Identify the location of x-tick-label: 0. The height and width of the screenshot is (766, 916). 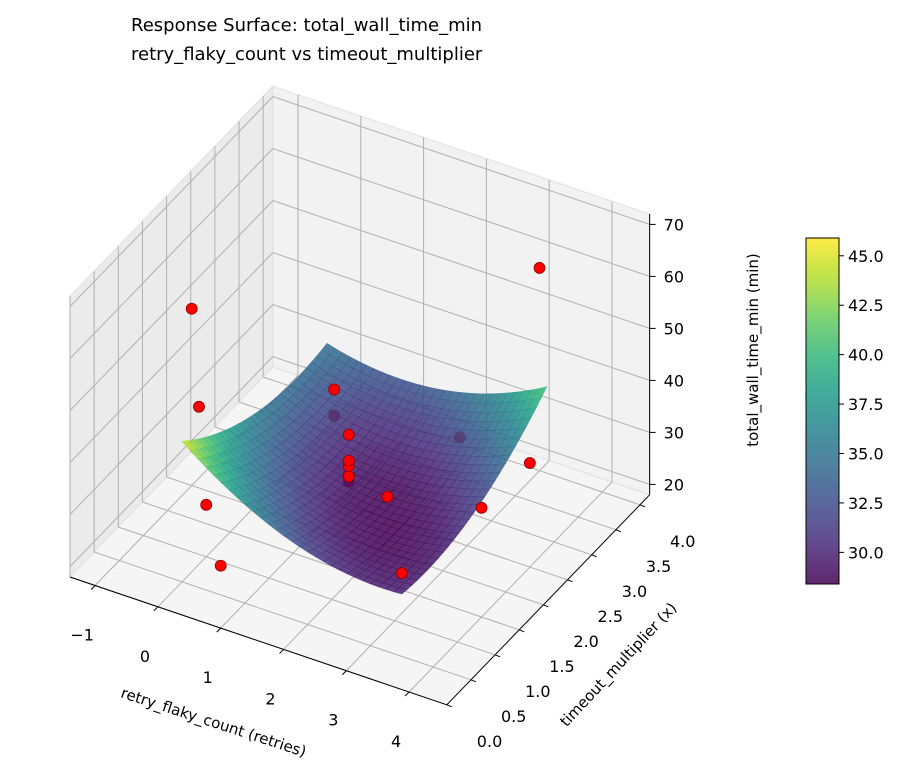
(145, 656).